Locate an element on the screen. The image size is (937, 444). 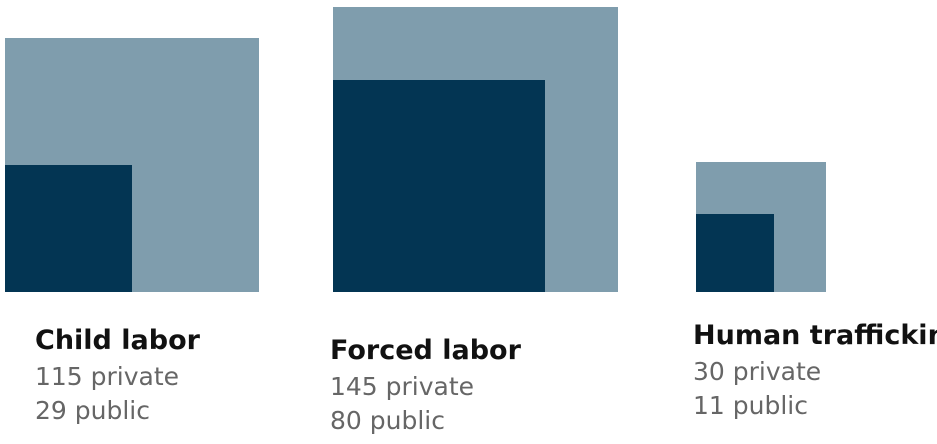
group-label-1: Child labor 115 private 29 public is located at coordinates (117, 375).